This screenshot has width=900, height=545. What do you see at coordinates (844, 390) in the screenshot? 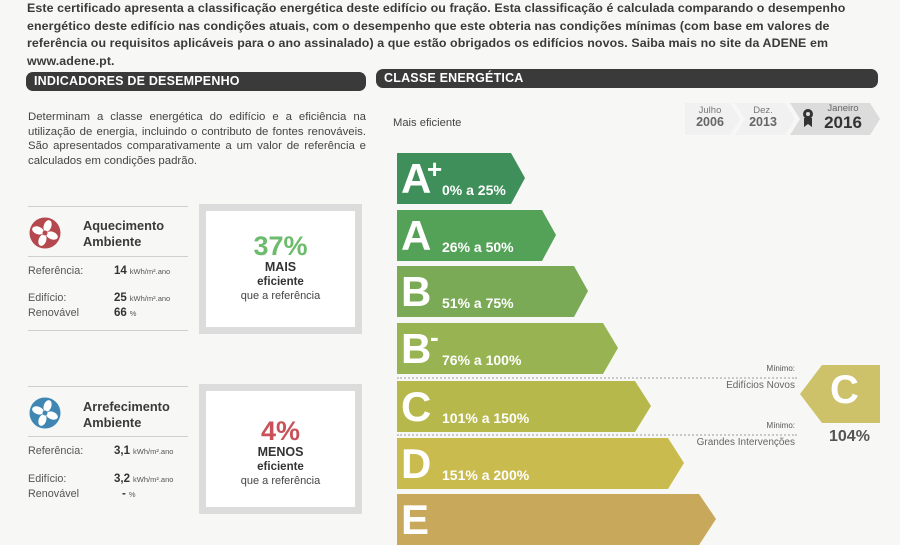
I see `class-result-letter: C` at bounding box center [844, 390].